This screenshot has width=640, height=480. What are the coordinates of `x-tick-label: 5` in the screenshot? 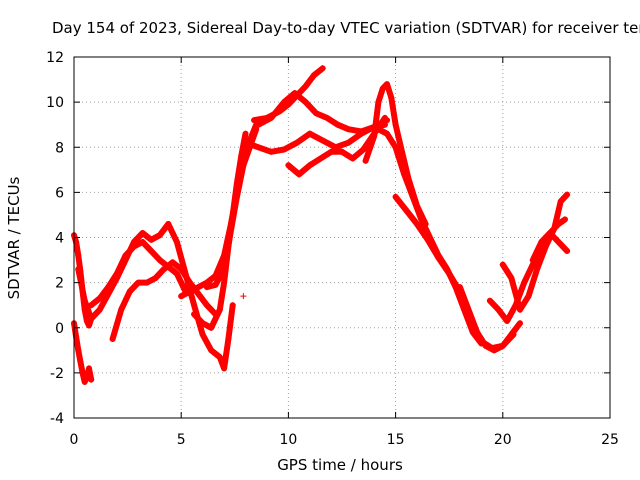 It's located at (181, 440).